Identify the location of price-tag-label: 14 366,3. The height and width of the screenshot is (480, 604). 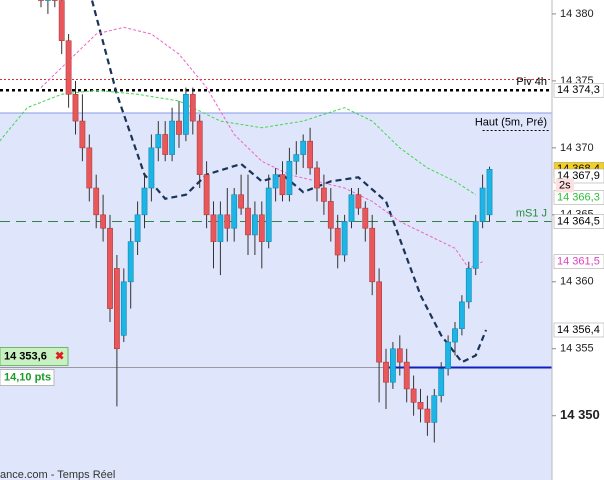
(578, 197).